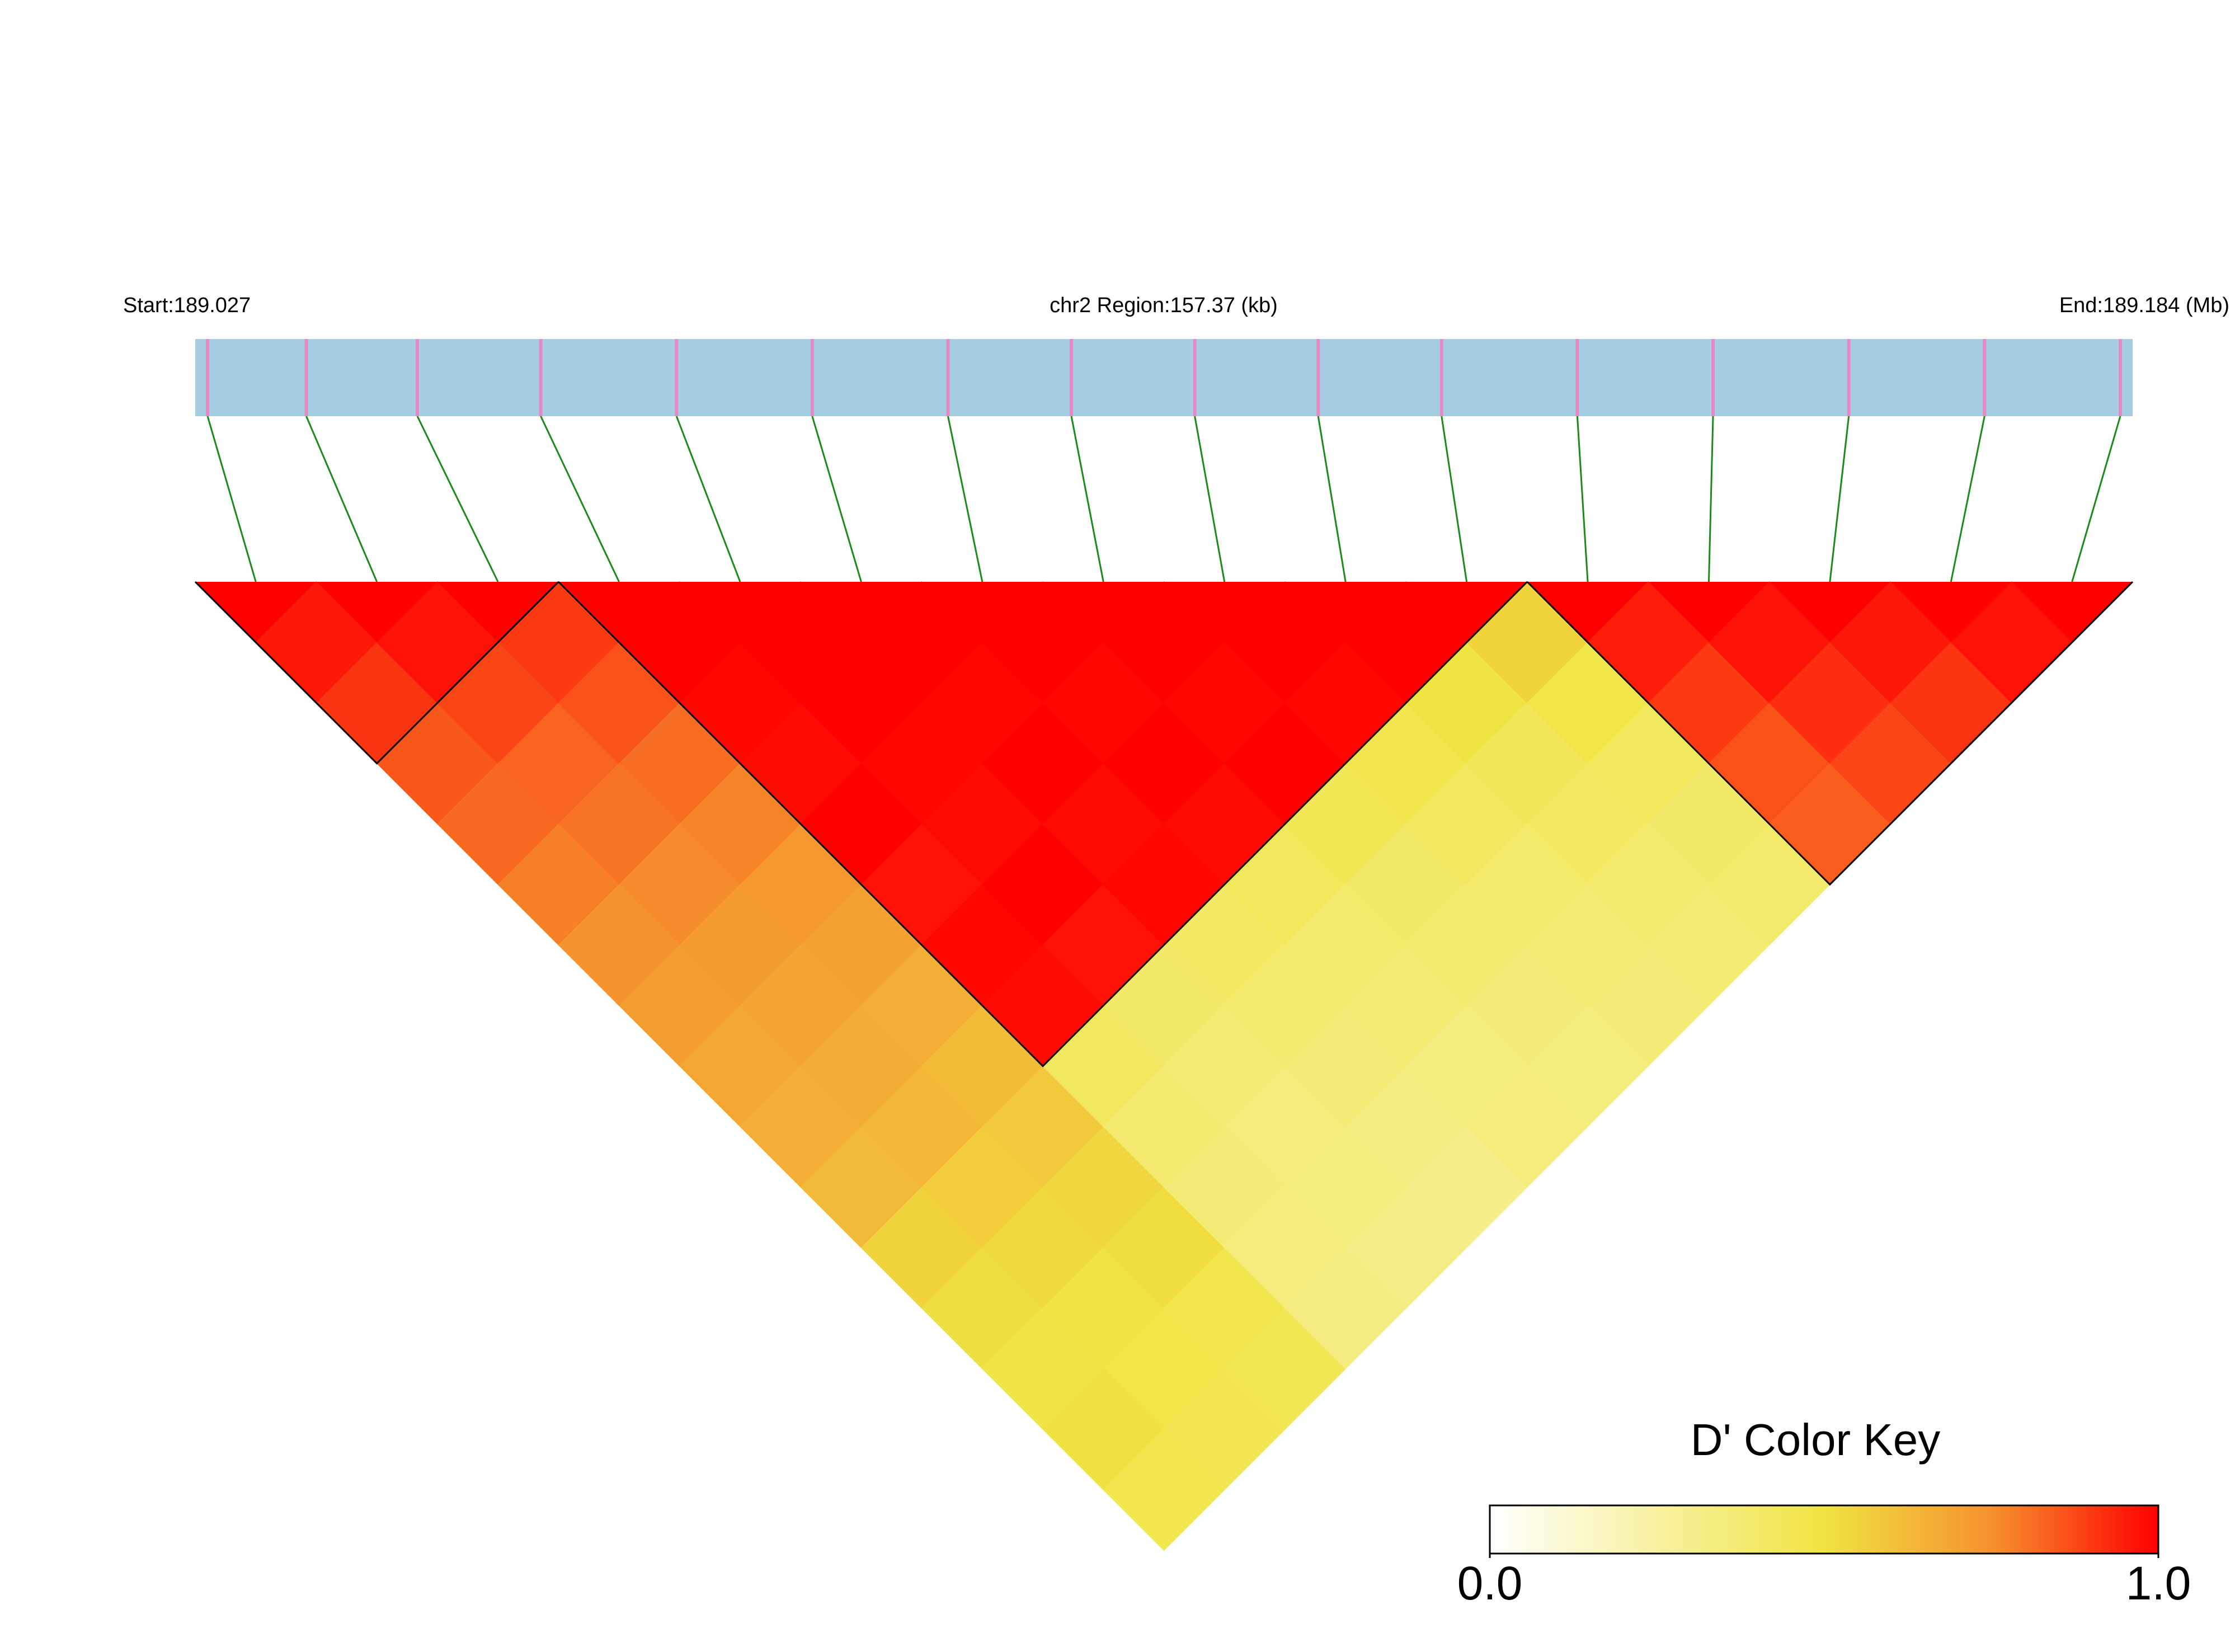 Image resolution: width=2235 pixels, height=1652 pixels. I want to click on end-label: End:189.184 (Mb), so click(2144, 306).